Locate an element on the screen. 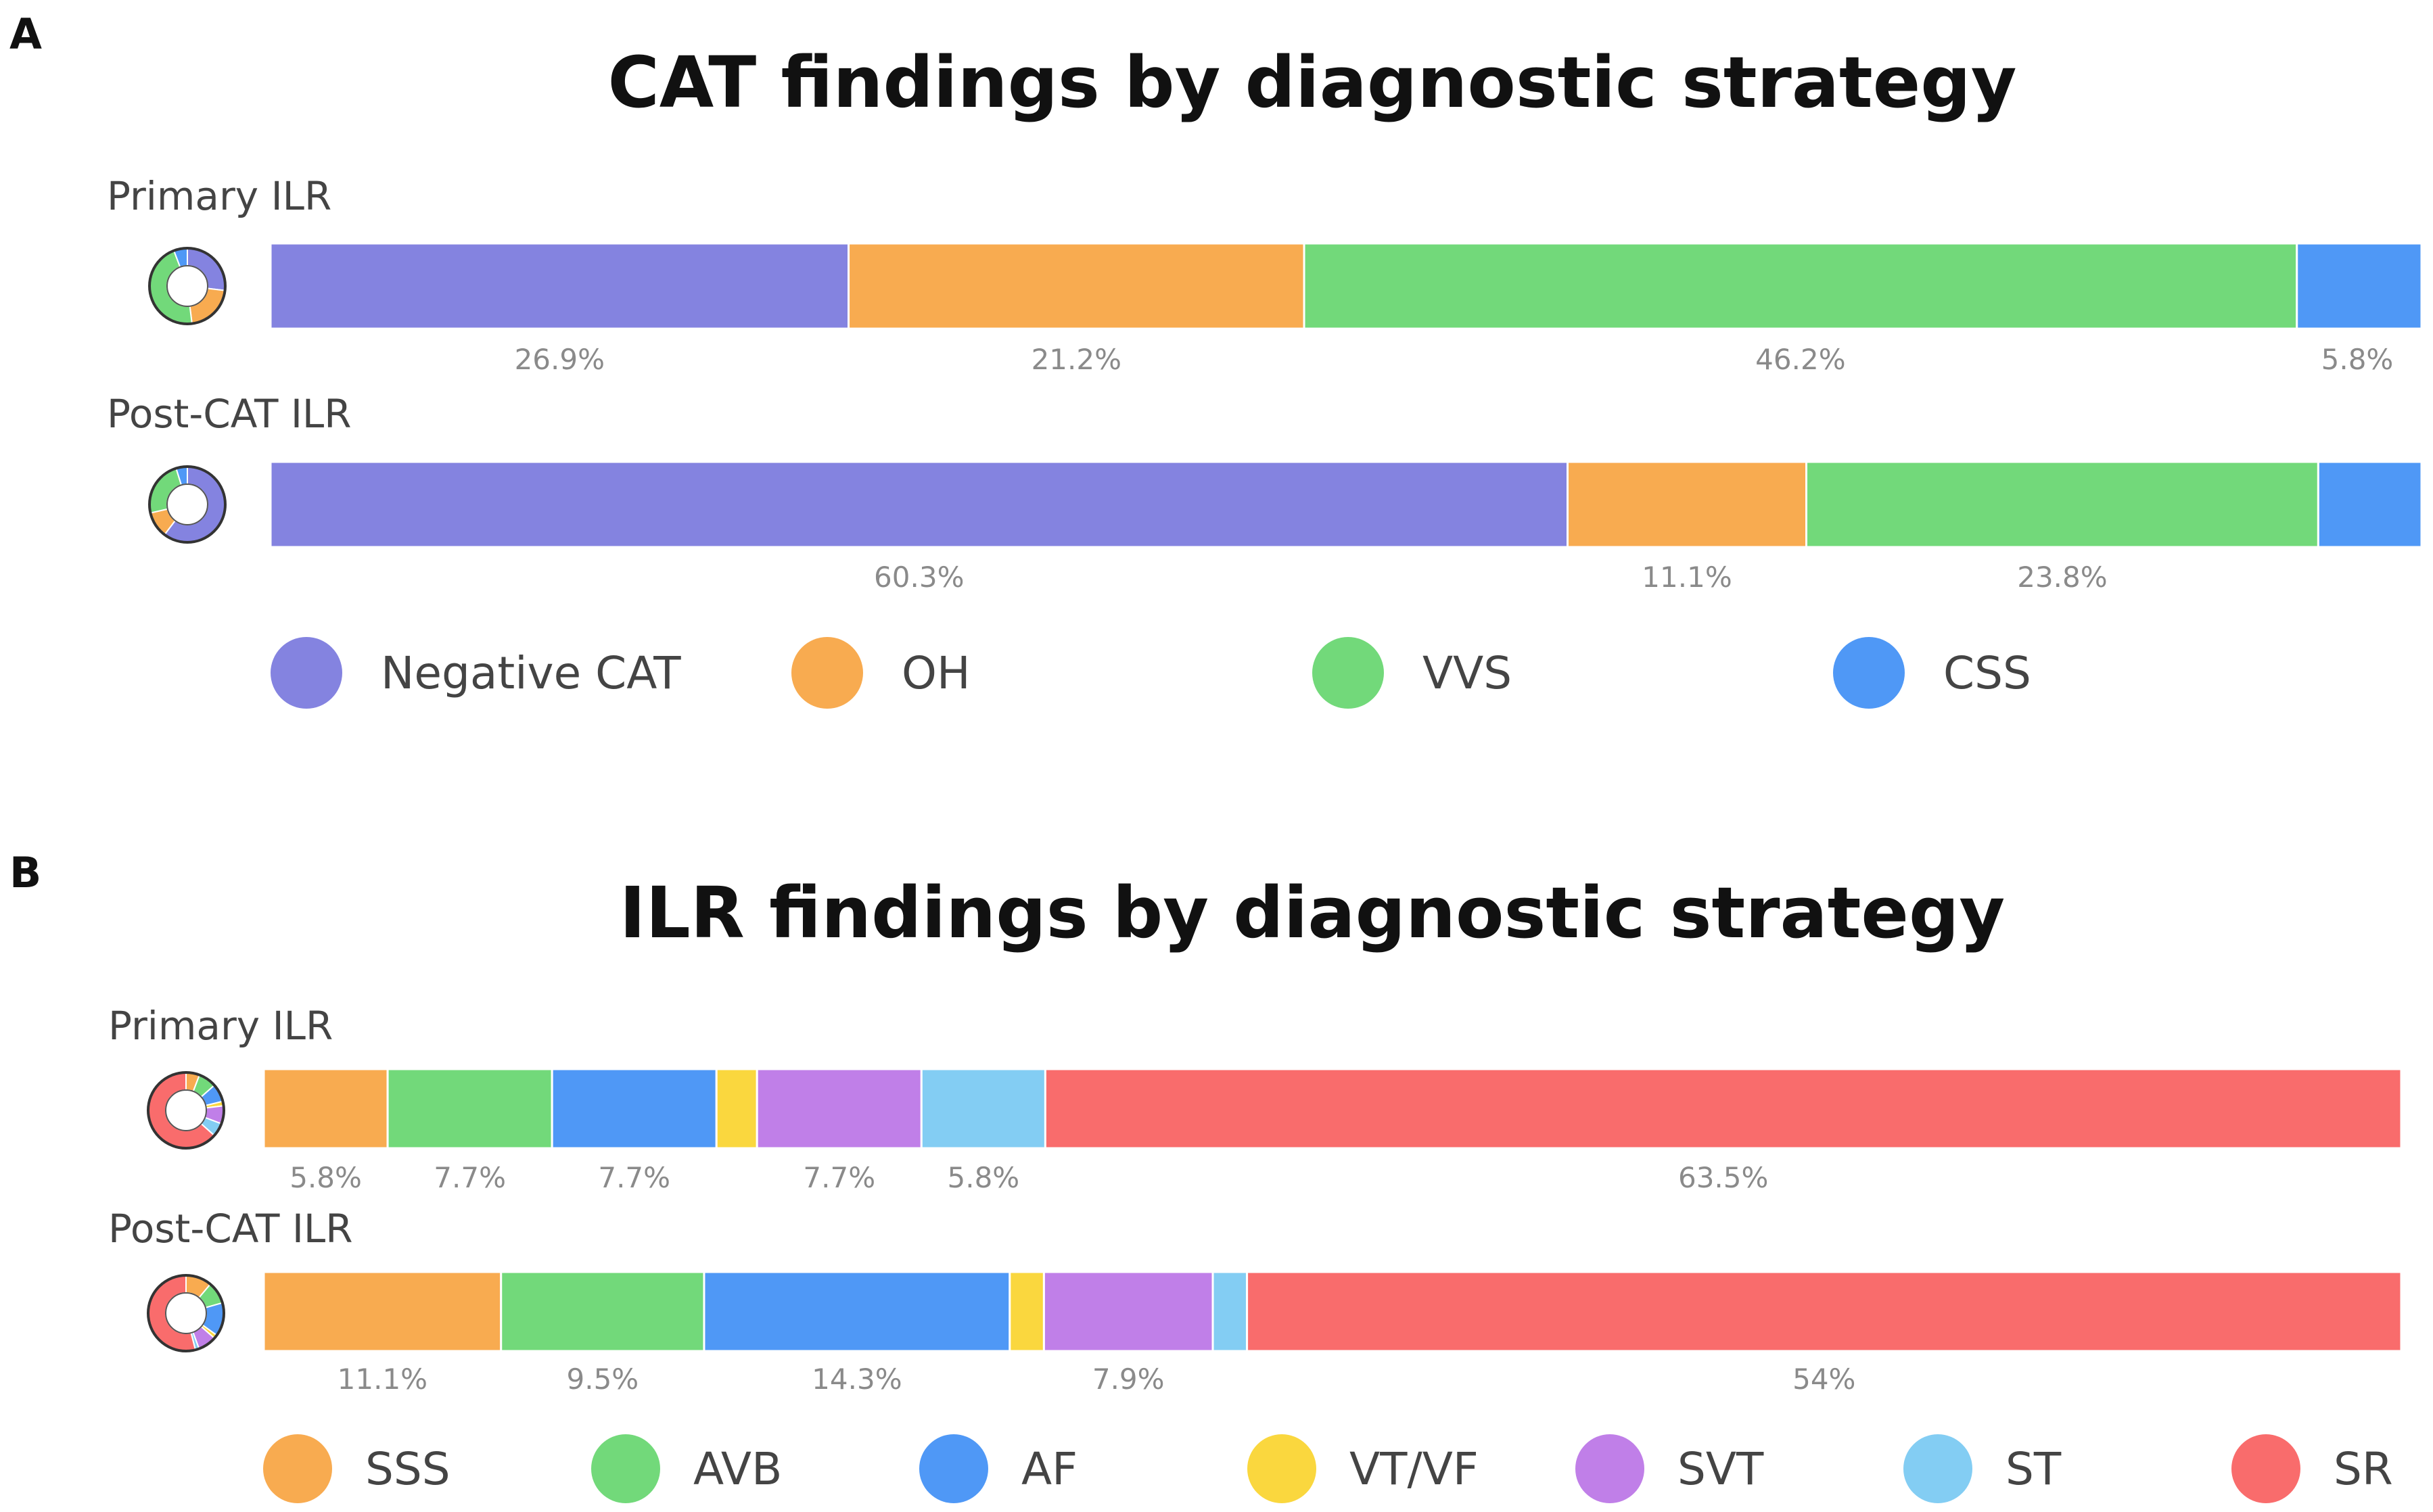 Image resolution: width=2433 pixels, height=1512 pixels. legend-label-avb: AVB is located at coordinates (737, 1469).